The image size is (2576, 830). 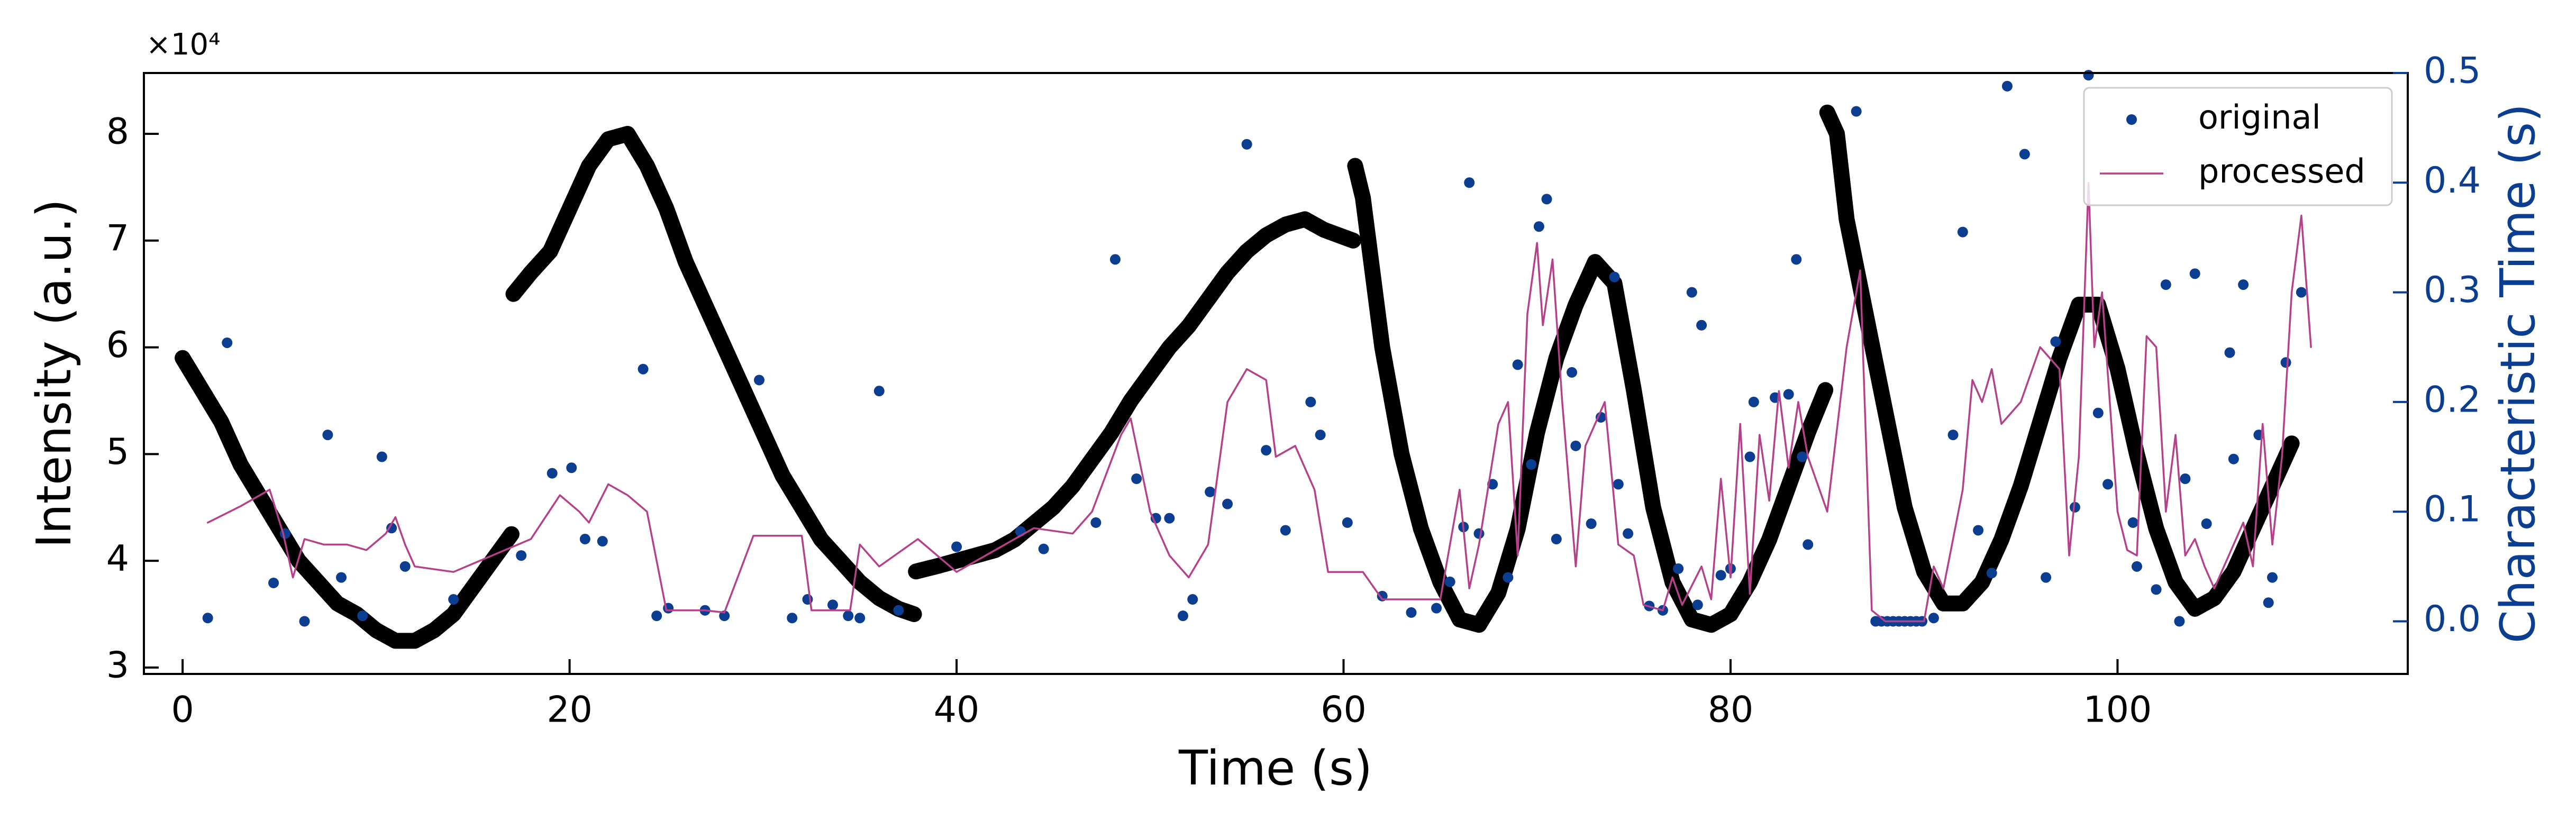 What do you see at coordinates (2452, 510) in the screenshot?
I see `y2-tick-label: 0.1` at bounding box center [2452, 510].